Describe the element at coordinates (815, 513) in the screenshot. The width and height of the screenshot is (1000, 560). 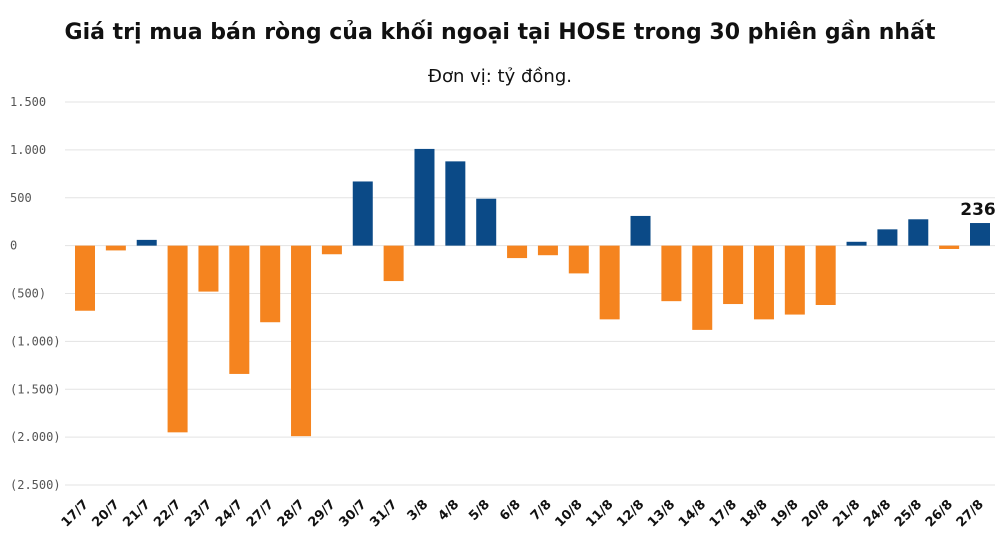
I see `x-tick-label: 20/8` at that location.